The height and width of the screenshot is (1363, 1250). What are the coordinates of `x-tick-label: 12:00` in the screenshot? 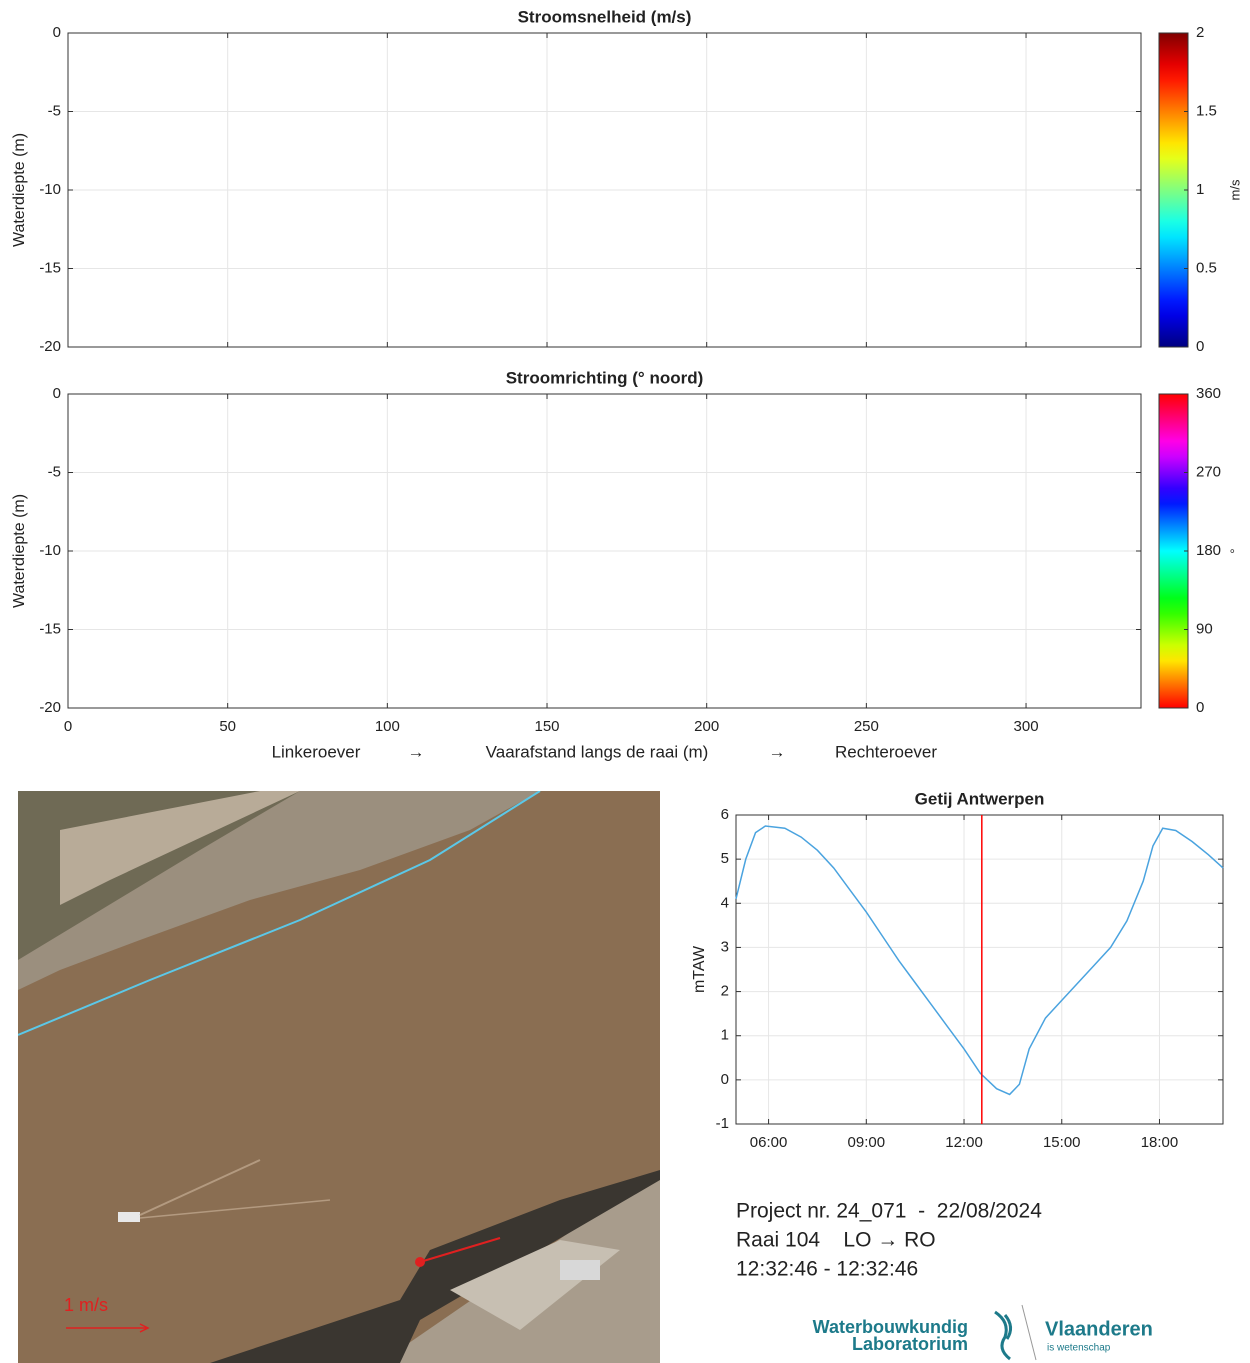 It's located at (964, 1142).